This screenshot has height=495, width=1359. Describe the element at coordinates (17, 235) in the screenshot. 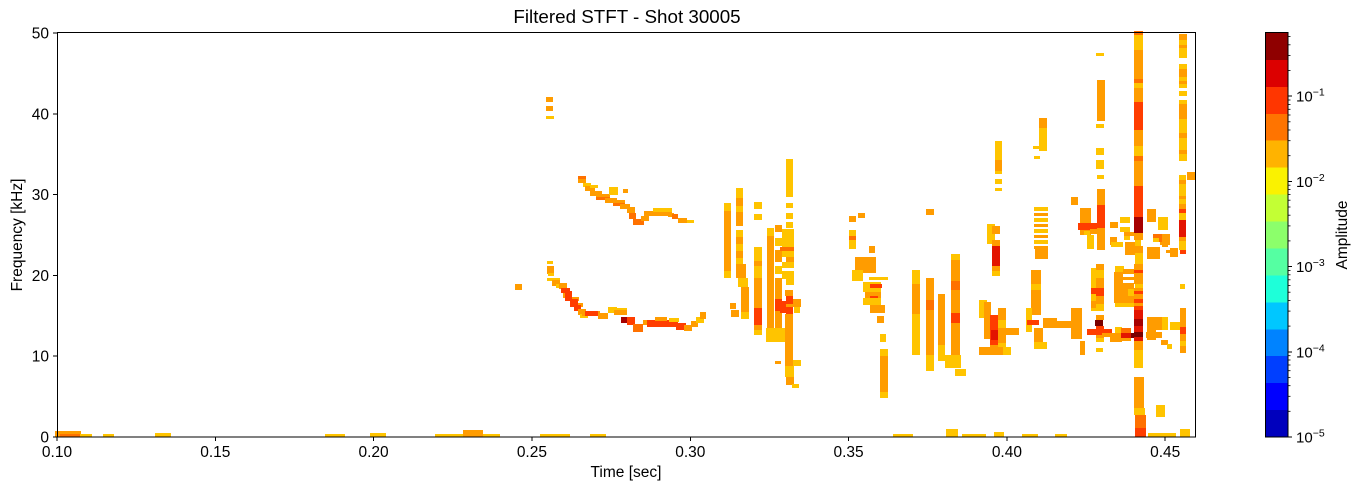

I see `svg-text: Frequency [kHz]` at that location.